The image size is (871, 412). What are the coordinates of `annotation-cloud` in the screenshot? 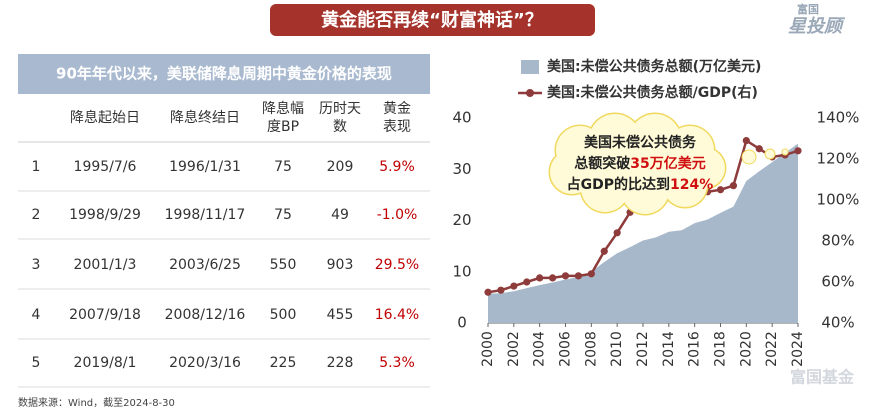 It's located at (637, 164).